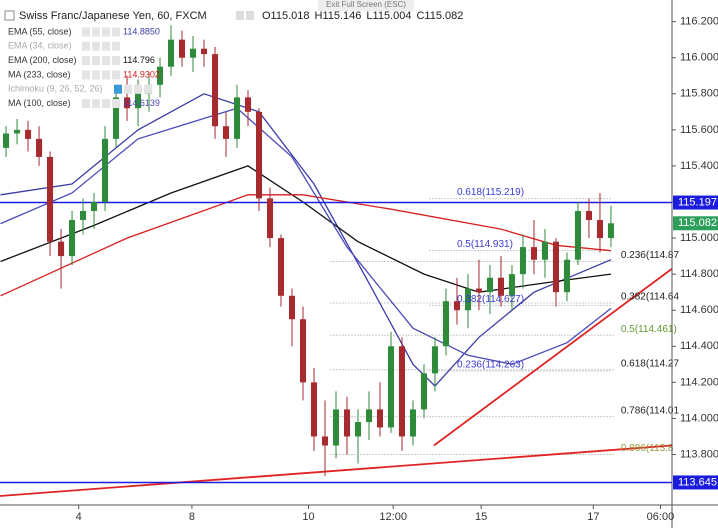 This screenshot has width=718, height=528. I want to click on x-tick-label: 06:00, so click(661, 517).